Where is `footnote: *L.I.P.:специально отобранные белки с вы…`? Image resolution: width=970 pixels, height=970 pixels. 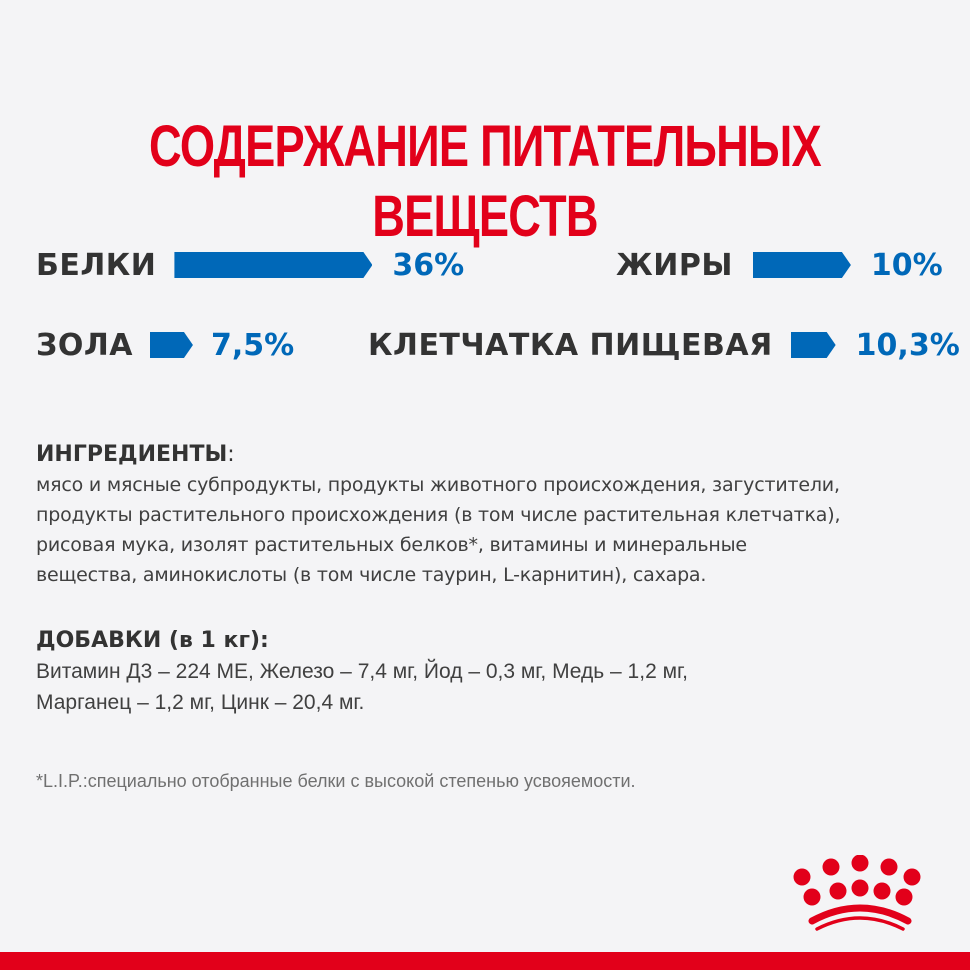
footnote: *L.I.P.:специально отобранные белки с вы… is located at coordinates (336, 781).